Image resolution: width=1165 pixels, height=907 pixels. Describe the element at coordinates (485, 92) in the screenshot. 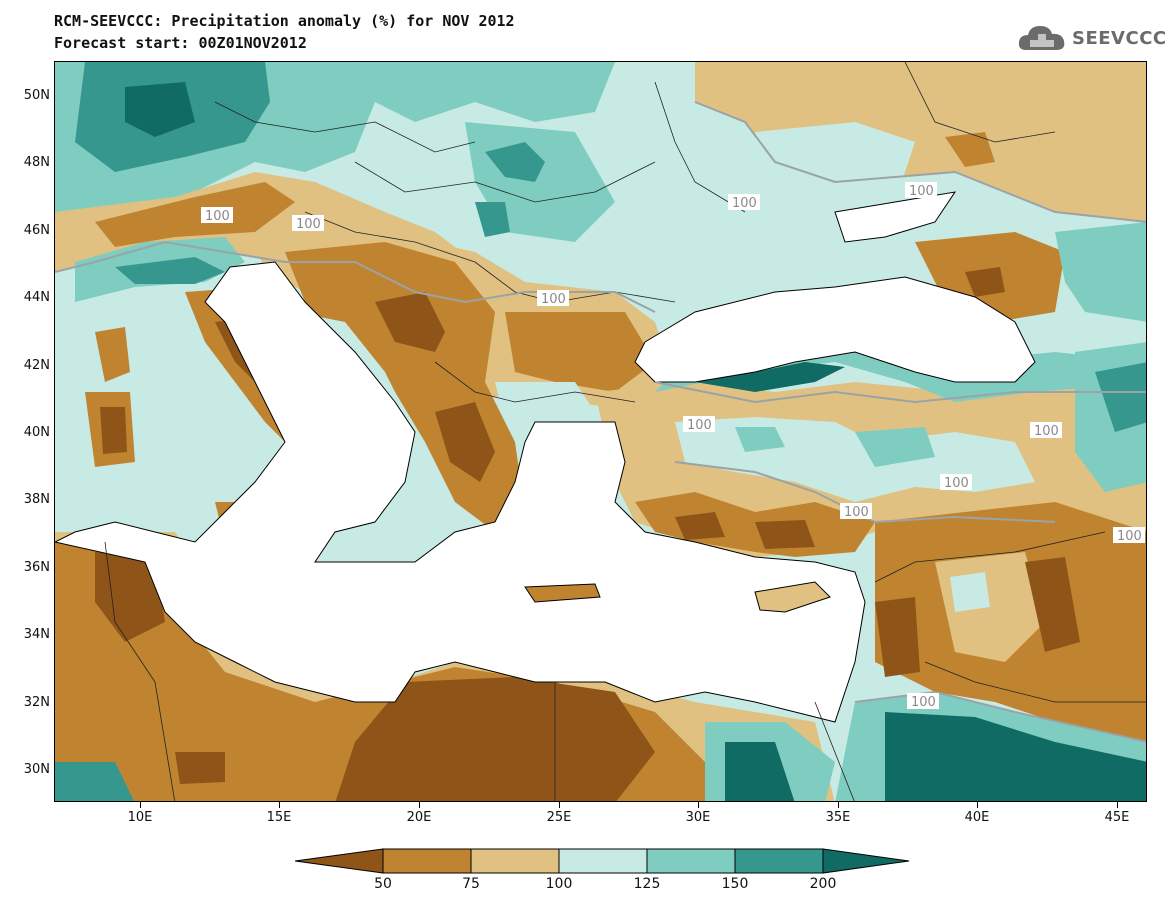

I see `teal-region-poland` at that location.